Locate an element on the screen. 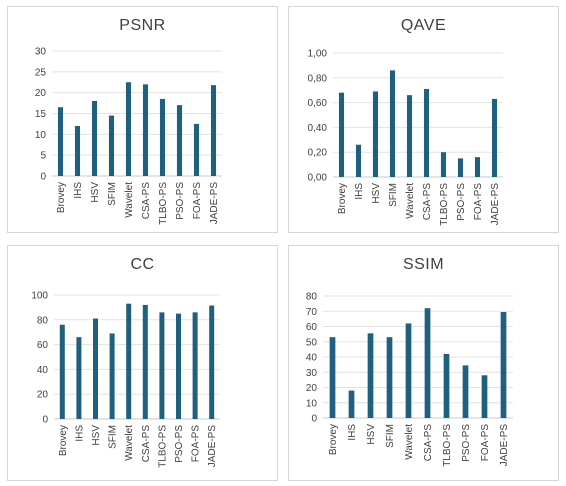 The height and width of the screenshot is (486, 566). chart-title: PSNR is located at coordinates (142, 25).